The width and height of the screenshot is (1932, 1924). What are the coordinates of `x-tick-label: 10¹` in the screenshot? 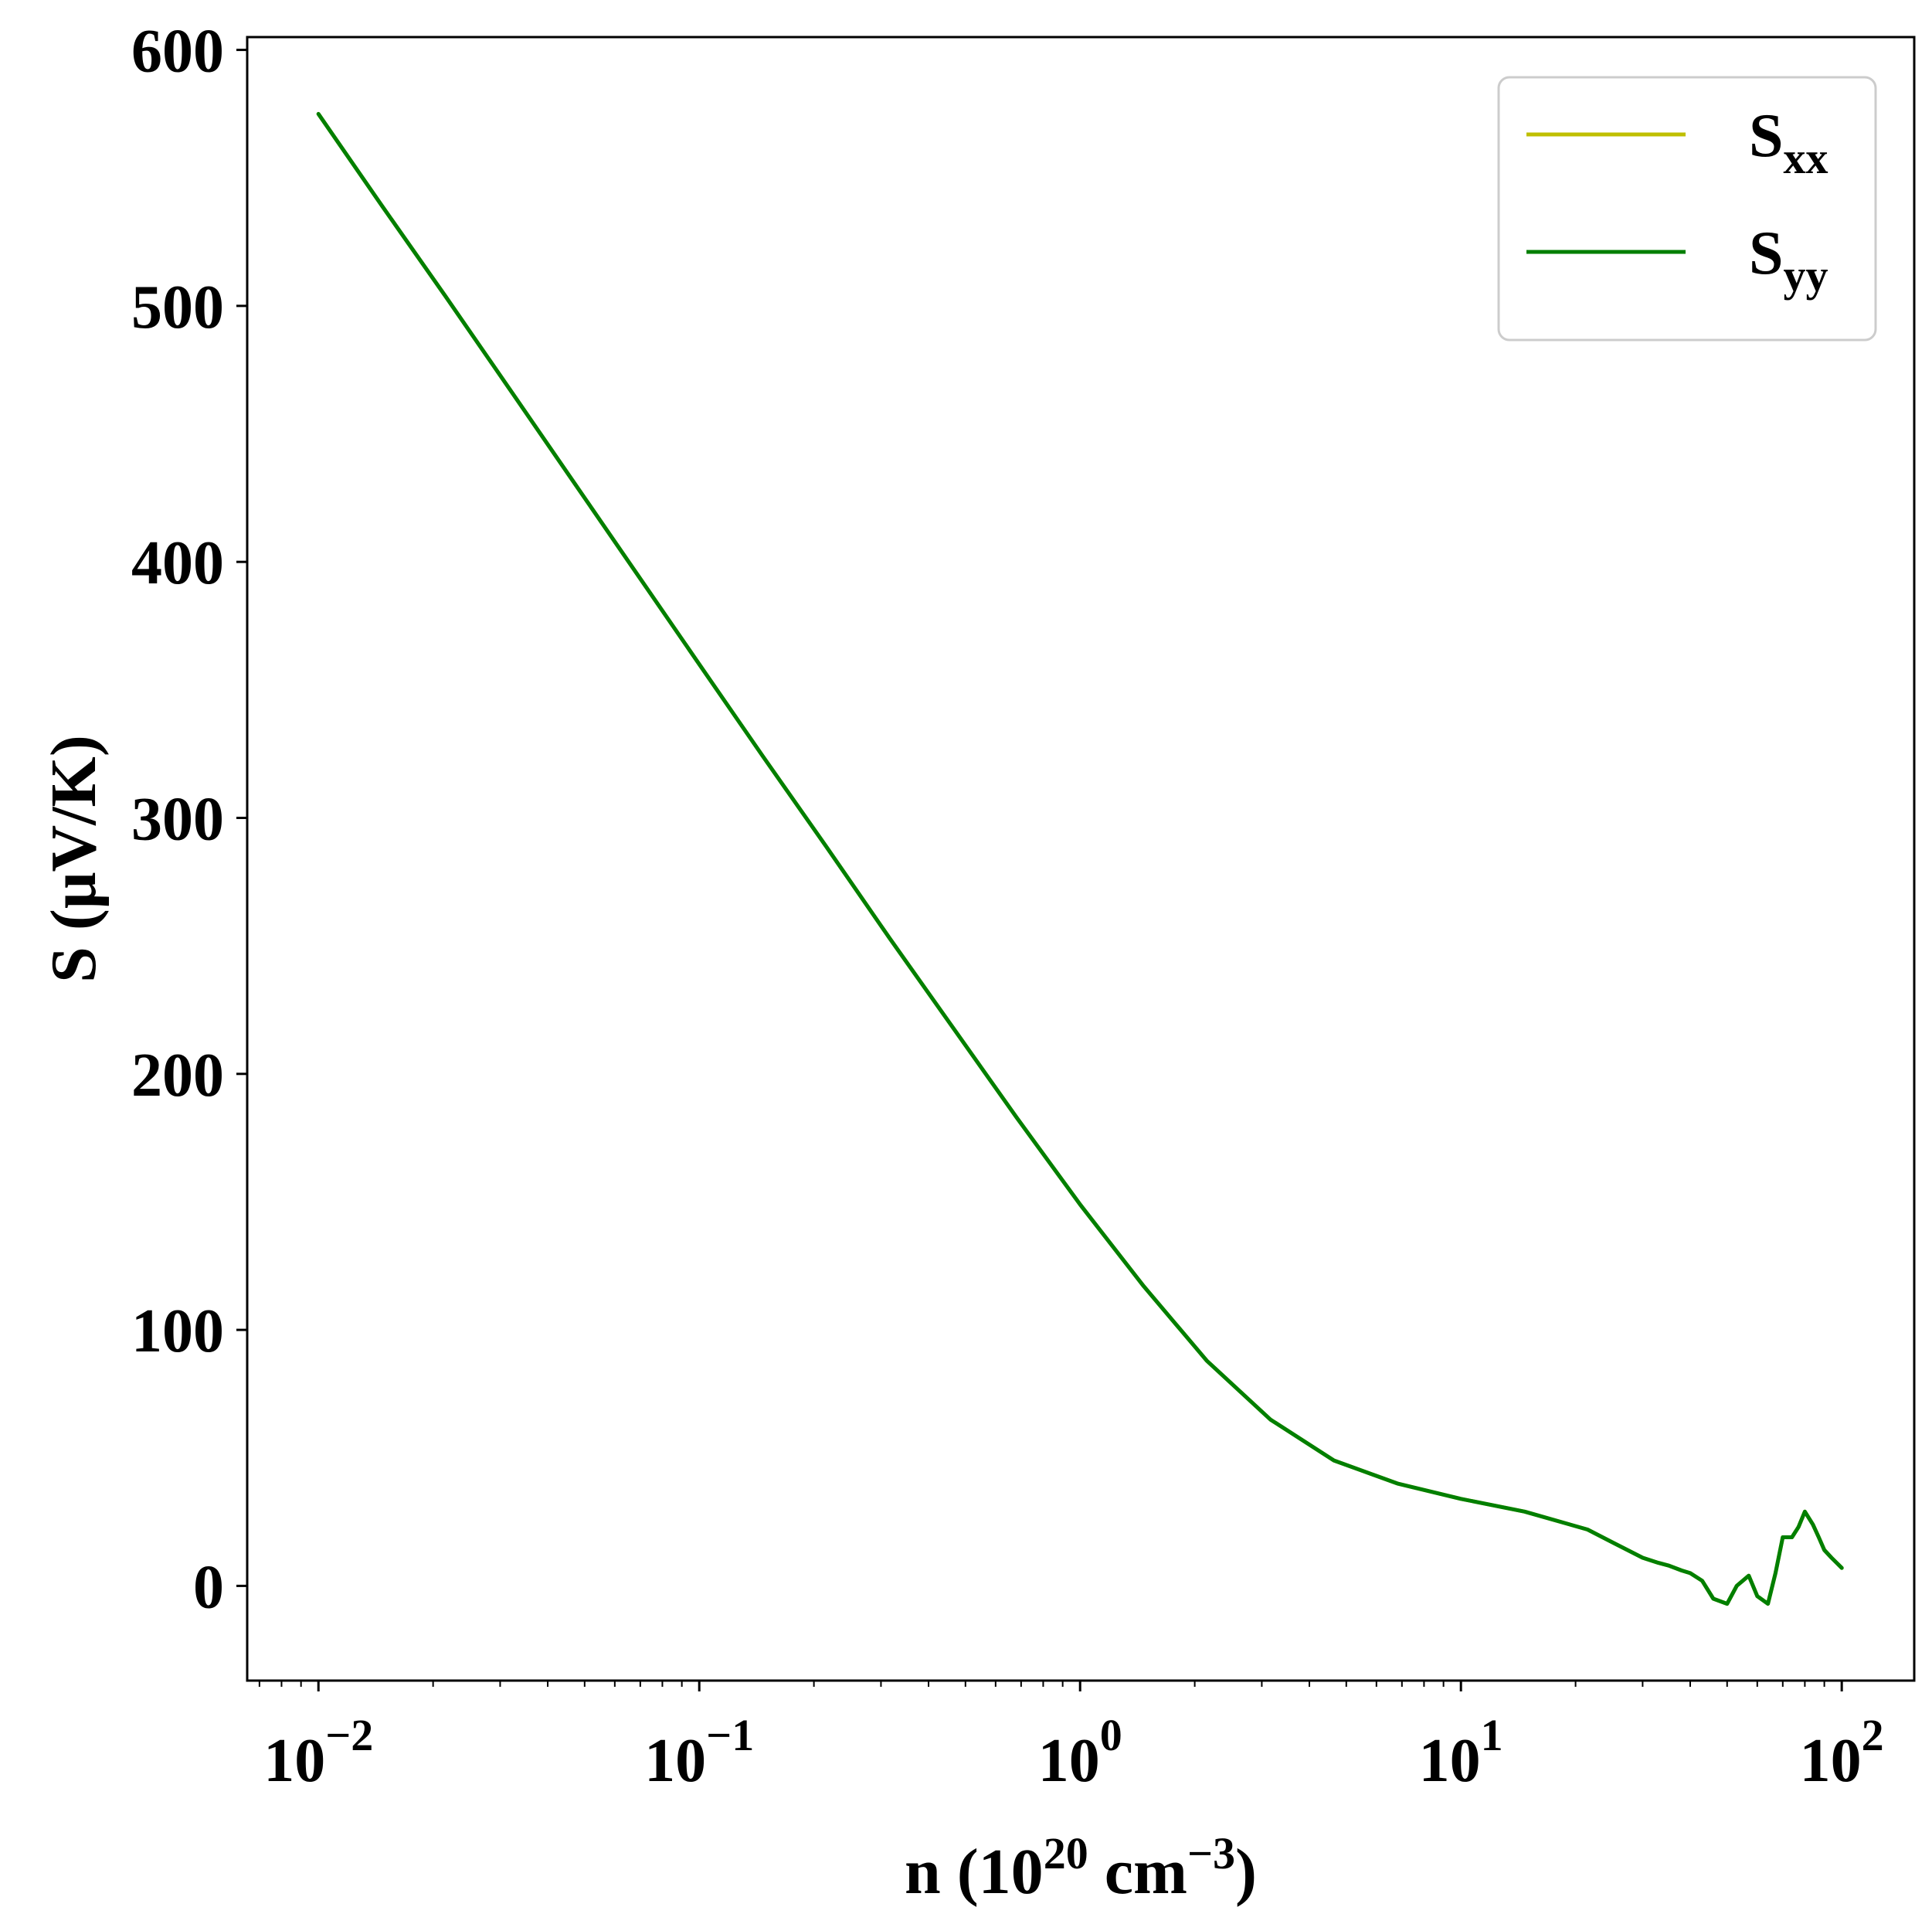 It's located at (1461, 1752).